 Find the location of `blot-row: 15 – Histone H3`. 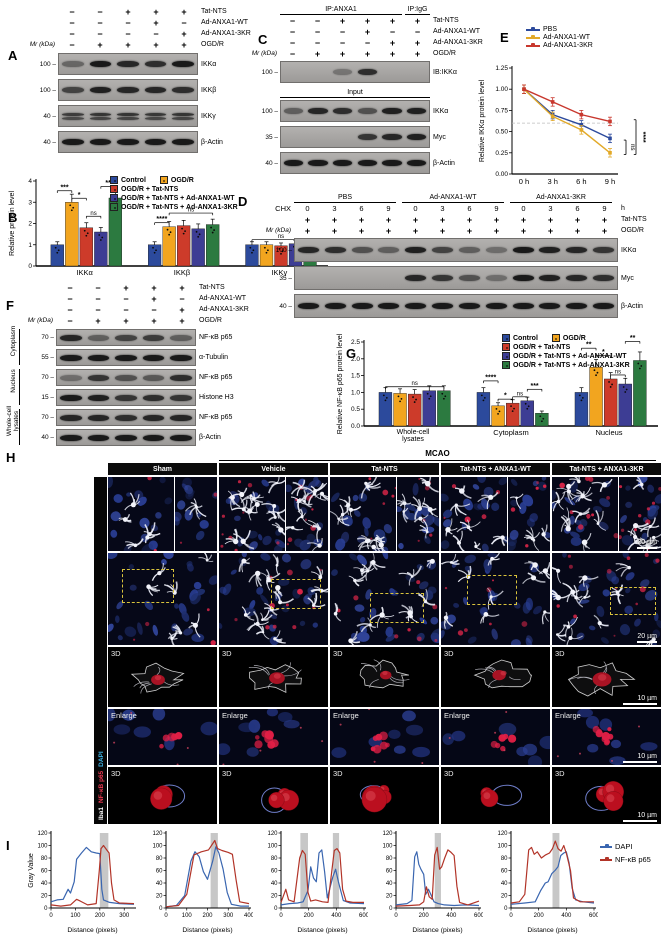

blot-row: 15 – Histone H3 is located at coordinates (169, 397).